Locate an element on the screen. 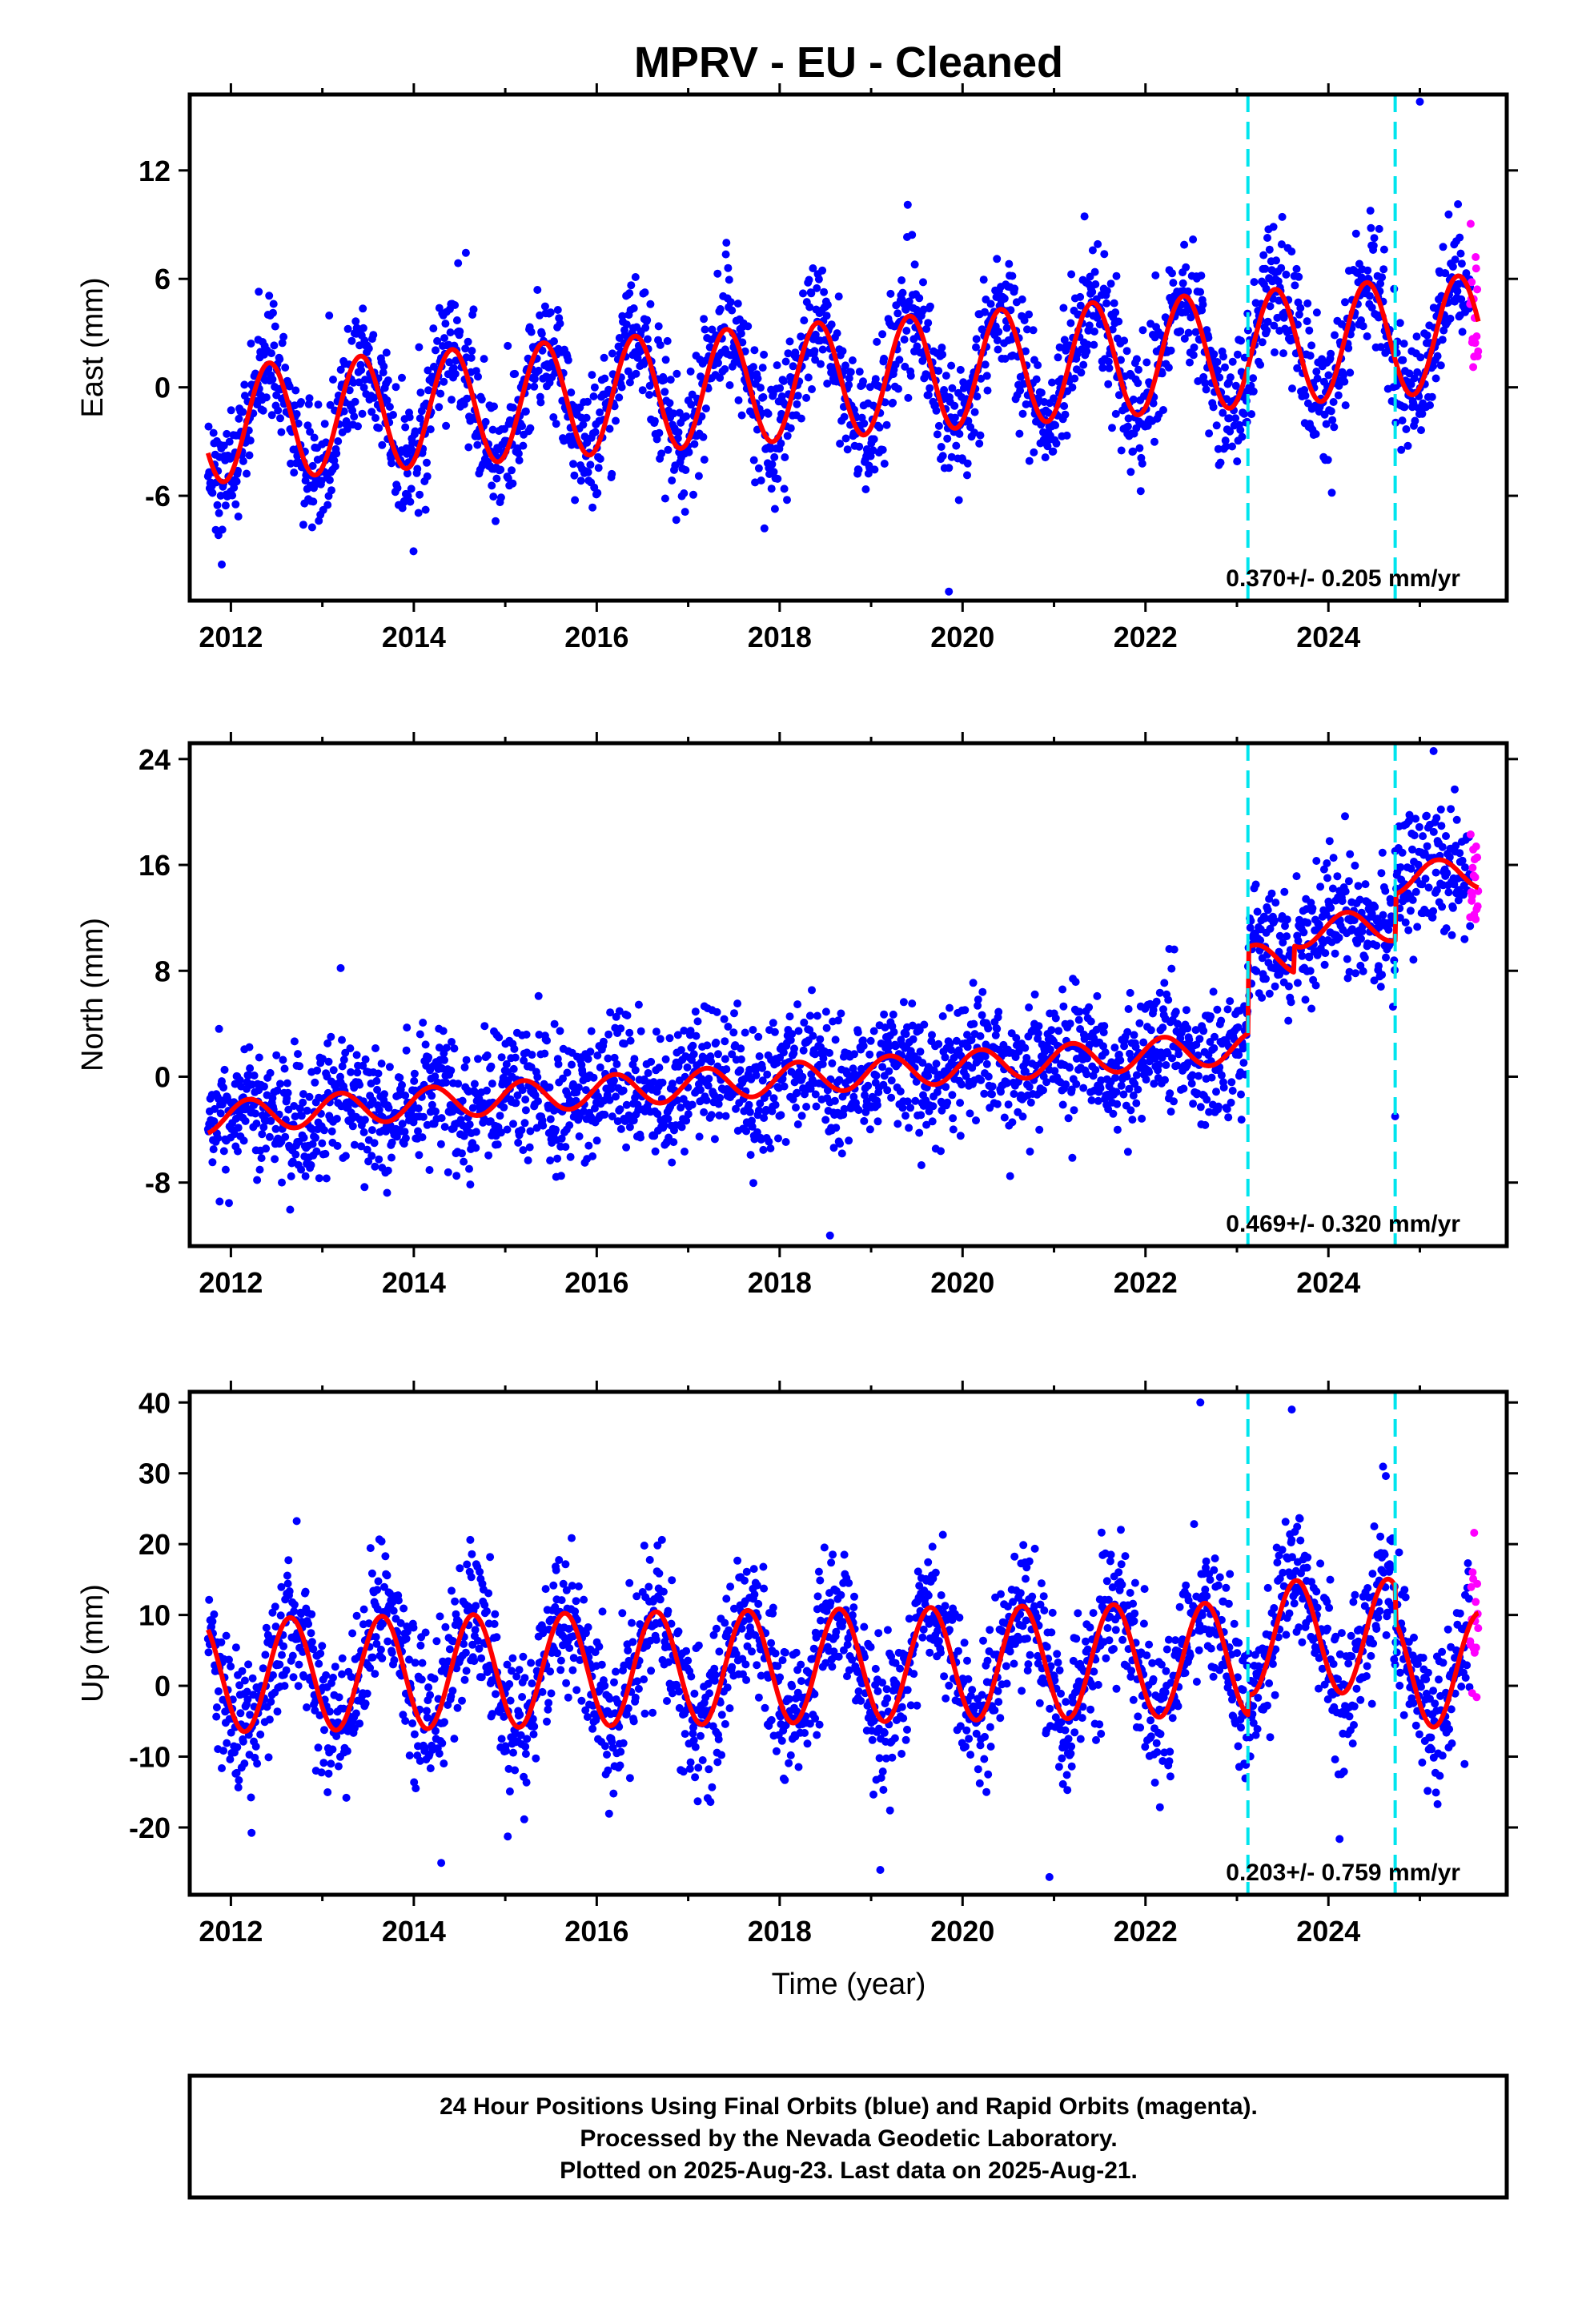 Image resolution: width=1582 pixels, height=2324 pixels. x-tick-label: 2016 is located at coordinates (596, 637).